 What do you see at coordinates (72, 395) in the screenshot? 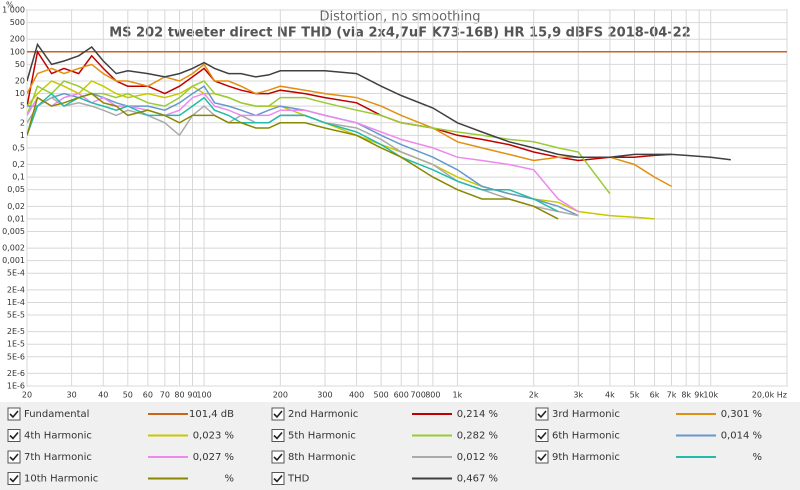
I see `x-tick-label: 30` at bounding box center [72, 395].